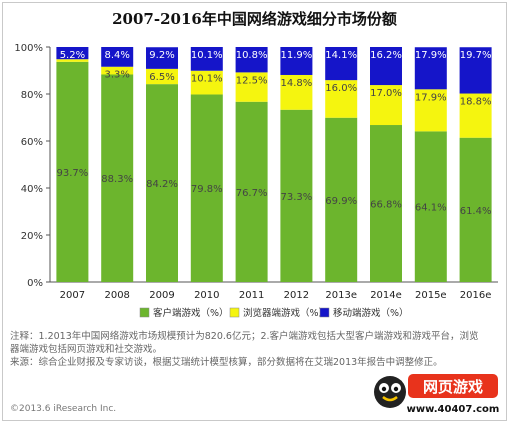 The image size is (509, 423). Describe the element at coordinates (252, 80) in the screenshot. I see `data-label: 12.5%` at that location.